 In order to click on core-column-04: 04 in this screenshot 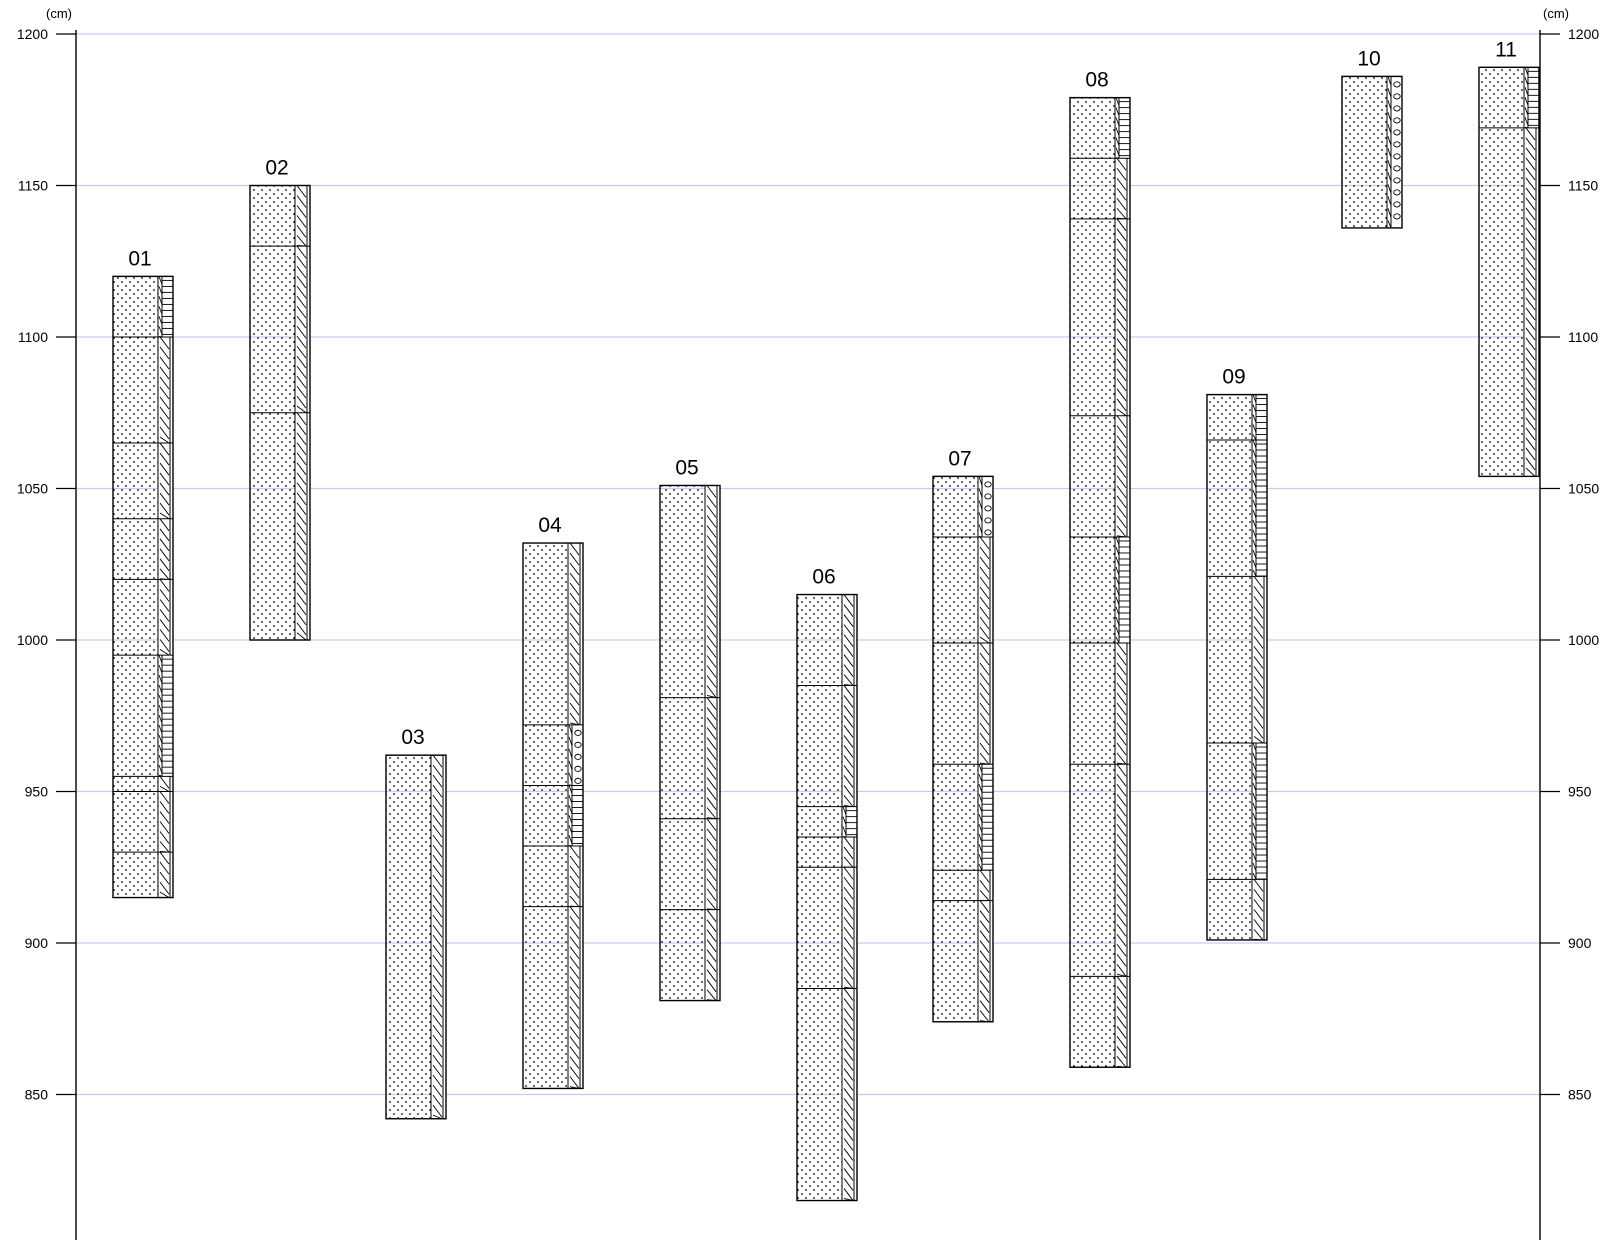, I will do `click(553, 802)`.